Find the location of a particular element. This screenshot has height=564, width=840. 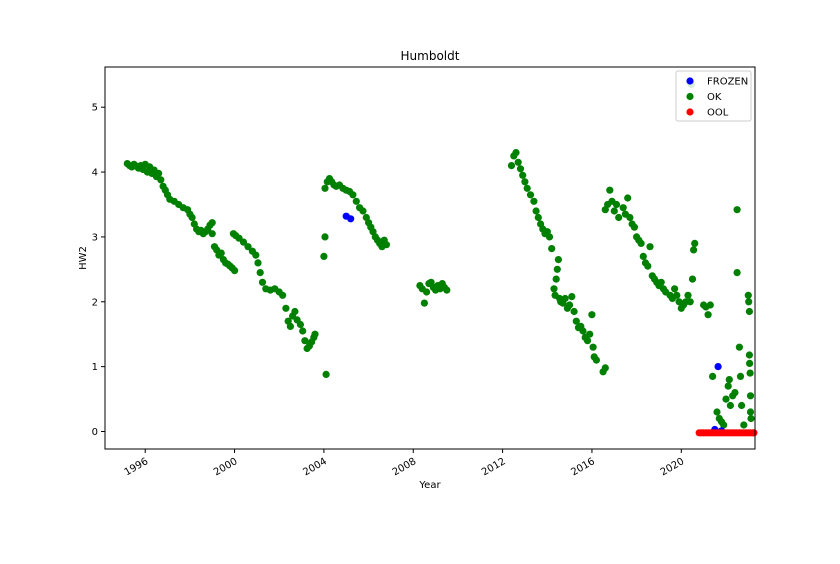

legend-label-ok: OK is located at coordinates (714, 97).